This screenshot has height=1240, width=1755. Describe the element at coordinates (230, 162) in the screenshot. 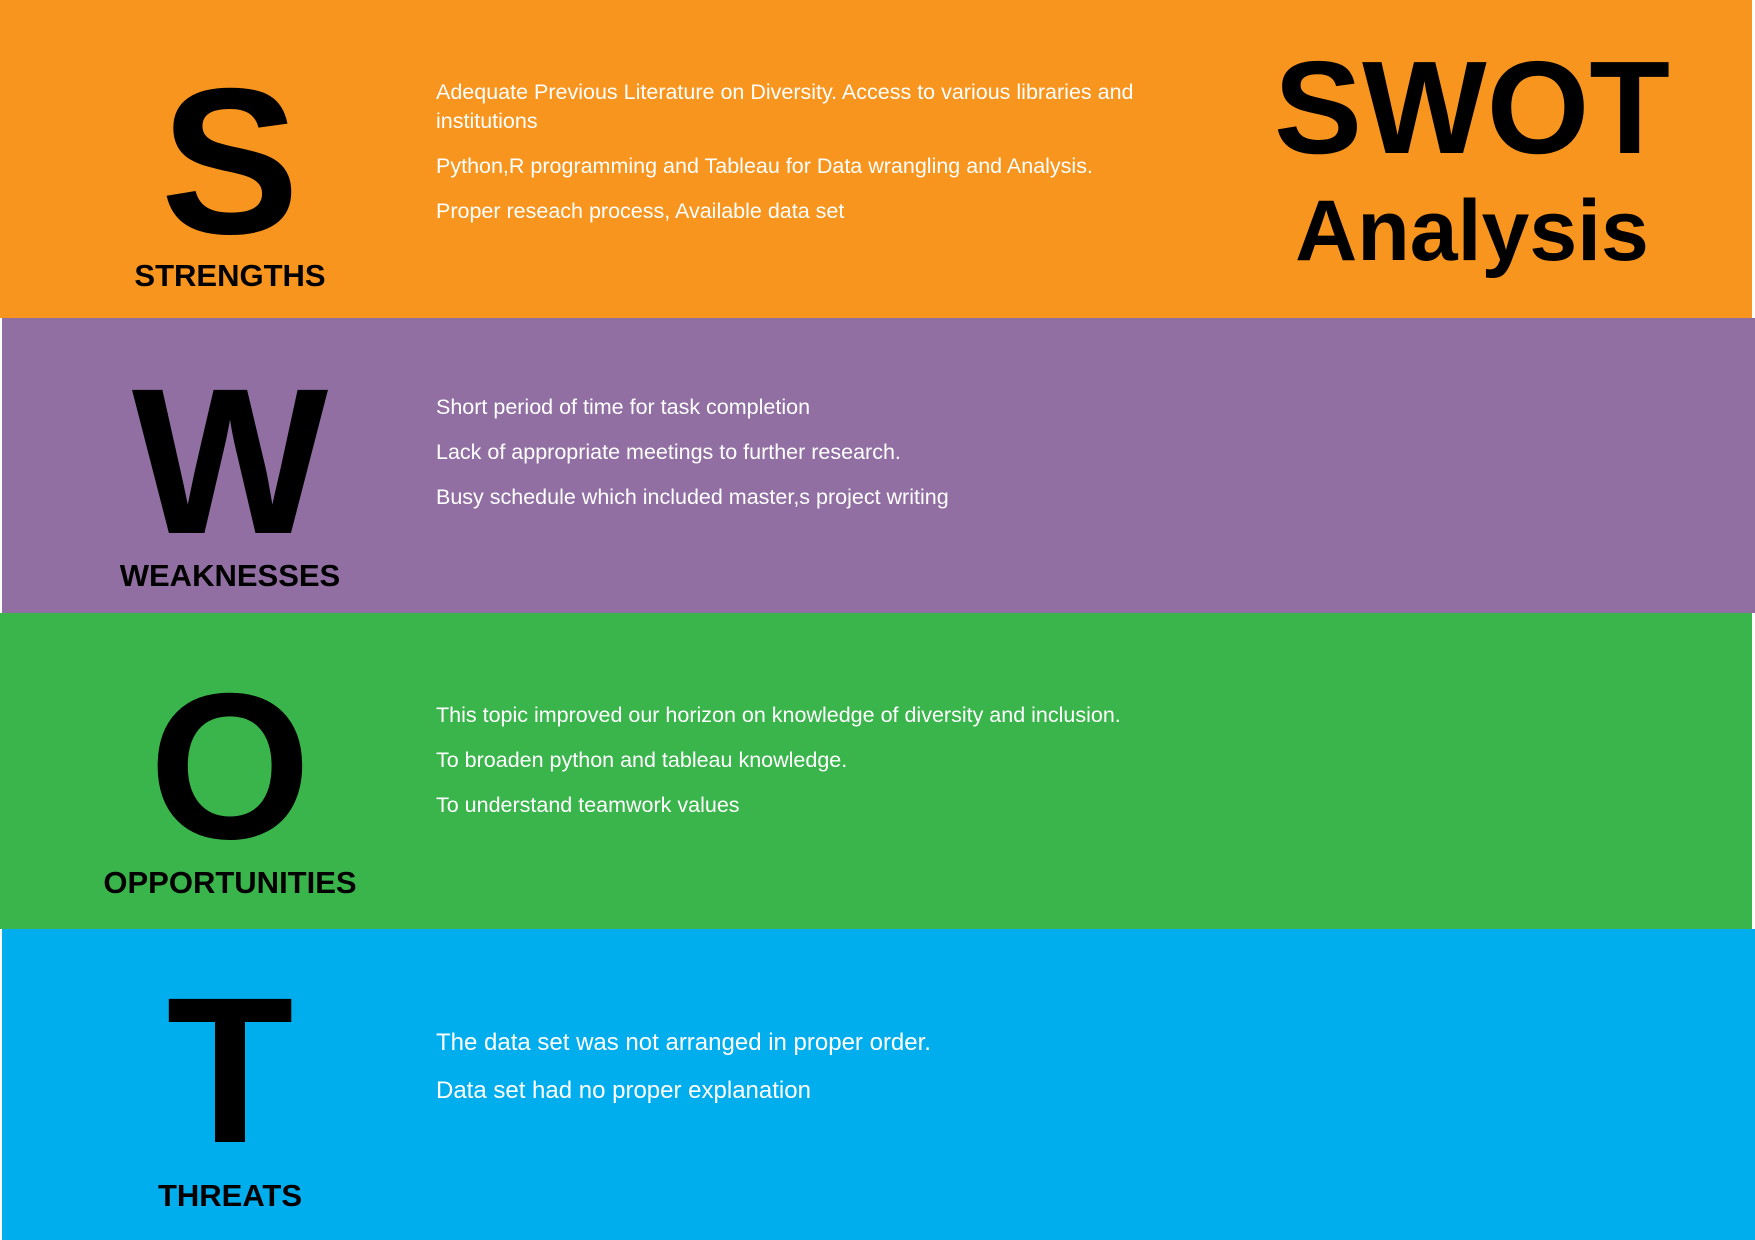

I see `strengths-letter: S` at that location.